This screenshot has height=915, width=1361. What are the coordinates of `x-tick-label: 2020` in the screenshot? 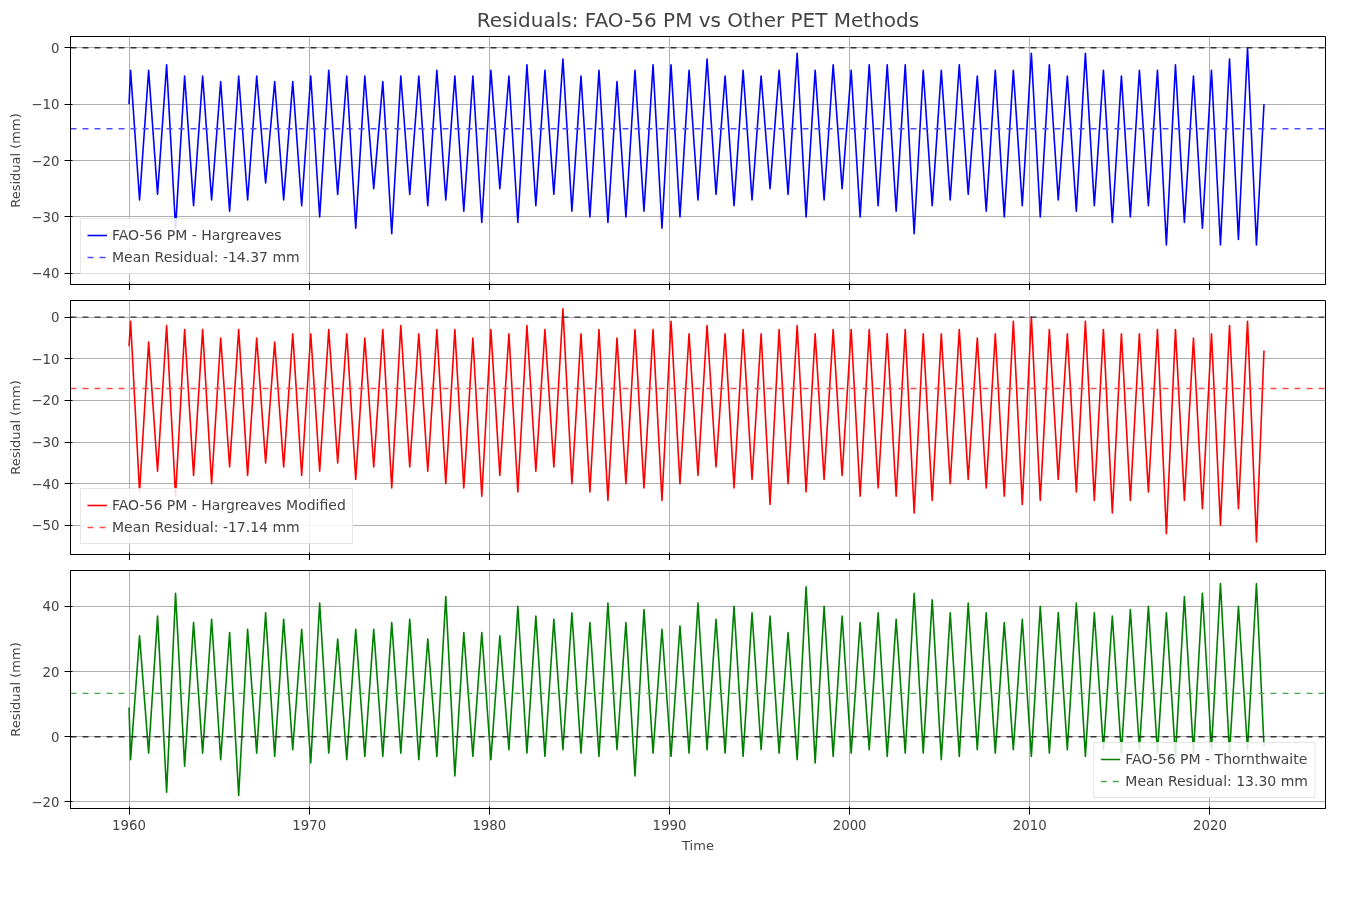 It's located at (1209, 825).